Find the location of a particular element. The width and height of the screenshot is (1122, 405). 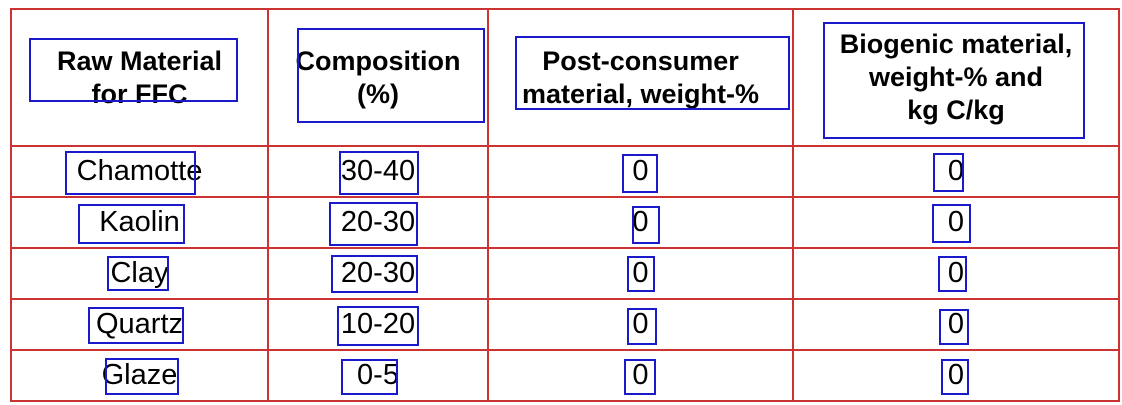

cell-composition: 10-20 is located at coordinates (378, 324).